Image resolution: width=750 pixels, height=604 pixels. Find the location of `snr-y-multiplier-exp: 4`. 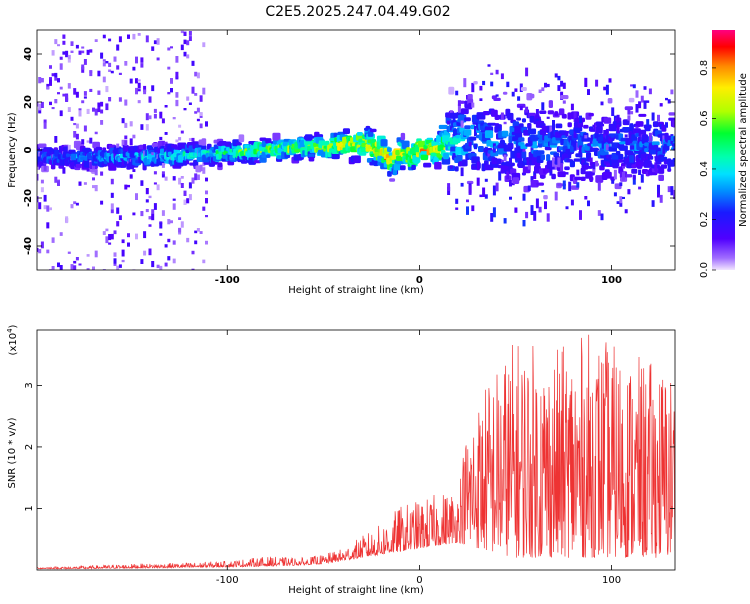

snr-y-multiplier-exp: 4 is located at coordinates (10, 330).